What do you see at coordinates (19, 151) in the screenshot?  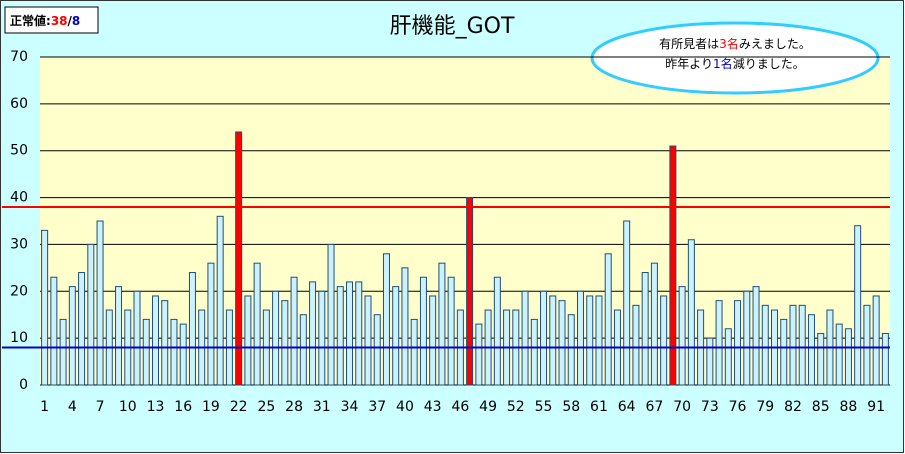 I see `y-tick-label: 50` at bounding box center [19, 151].